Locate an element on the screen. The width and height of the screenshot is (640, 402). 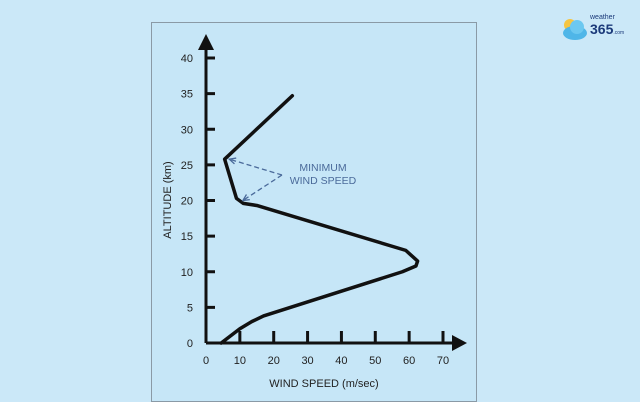
x-tick-label: 30 is located at coordinates (307, 361).